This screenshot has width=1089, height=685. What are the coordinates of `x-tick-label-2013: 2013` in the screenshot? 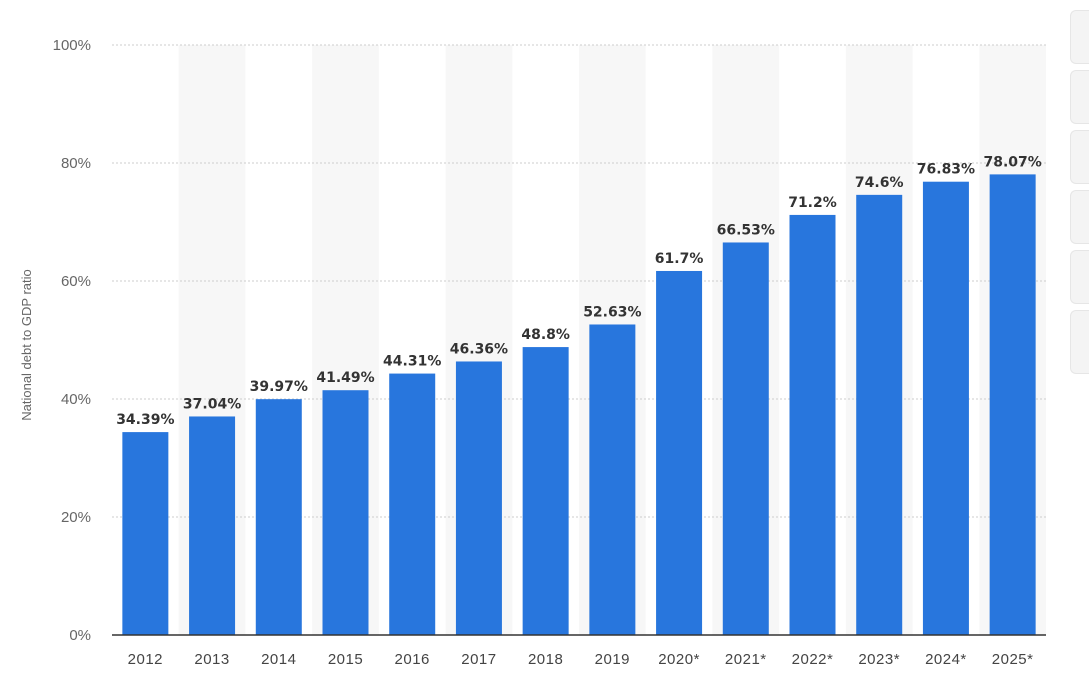 It's located at (211, 659).